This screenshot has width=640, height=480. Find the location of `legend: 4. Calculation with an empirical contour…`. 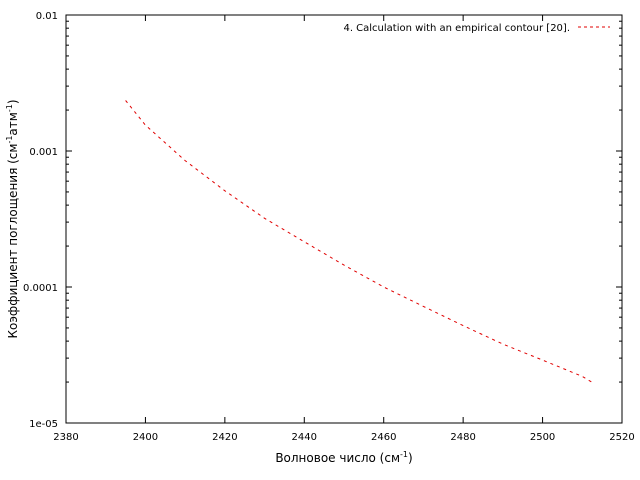

legend: 4. Calculation with an empirical contour… is located at coordinates (476, 28).